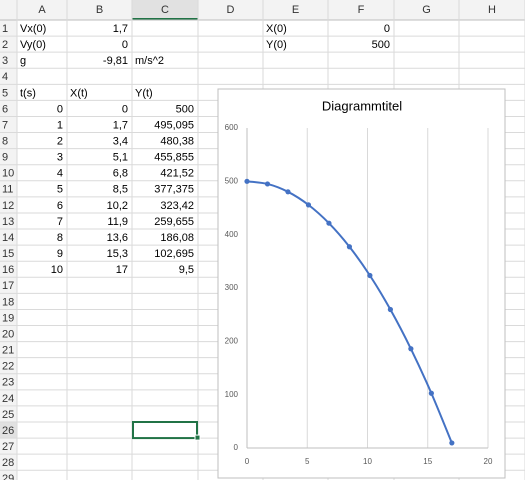 Image resolution: width=525 pixels, height=480 pixels. Describe the element at coordinates (8, 476) in the screenshot. I see `row-header: 29` at that location.